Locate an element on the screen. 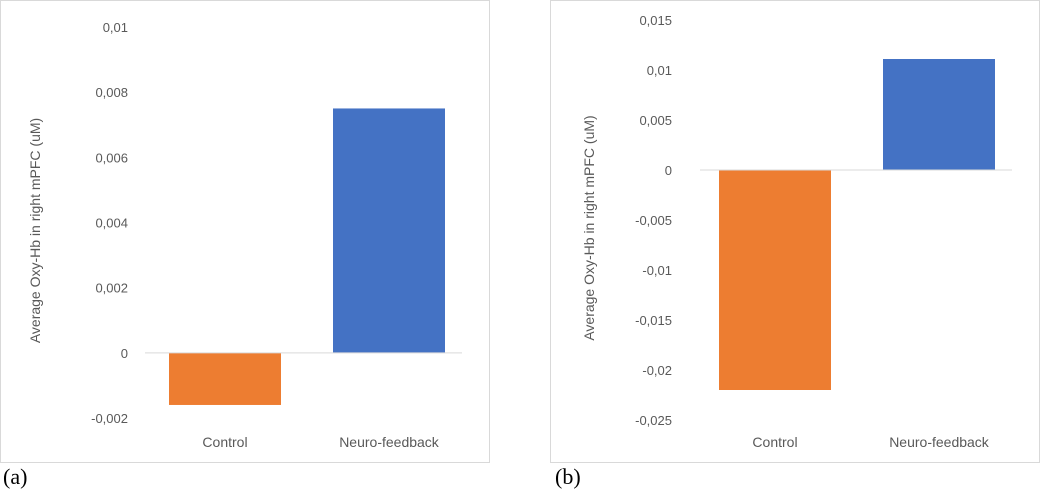 Image resolution: width=1050 pixels, height=495 pixels. y-tick-label: 0,008 is located at coordinates (111, 92).